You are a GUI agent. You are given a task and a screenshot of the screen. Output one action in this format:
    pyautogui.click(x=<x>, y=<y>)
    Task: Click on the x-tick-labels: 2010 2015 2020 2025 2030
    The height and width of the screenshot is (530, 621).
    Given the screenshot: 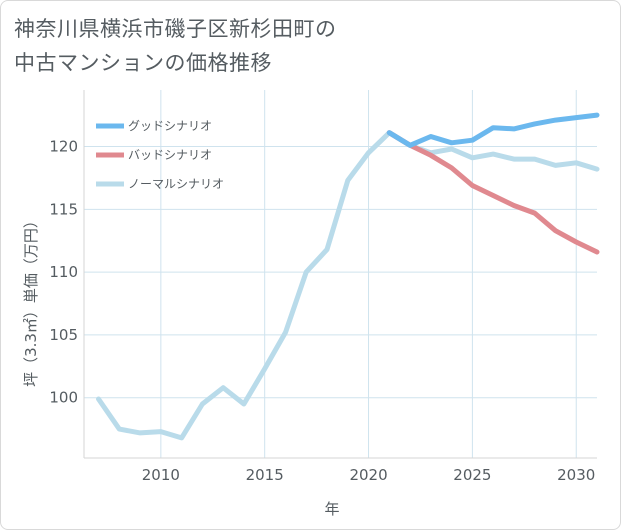 What is the action you would take?
    pyautogui.click(x=369, y=475)
    